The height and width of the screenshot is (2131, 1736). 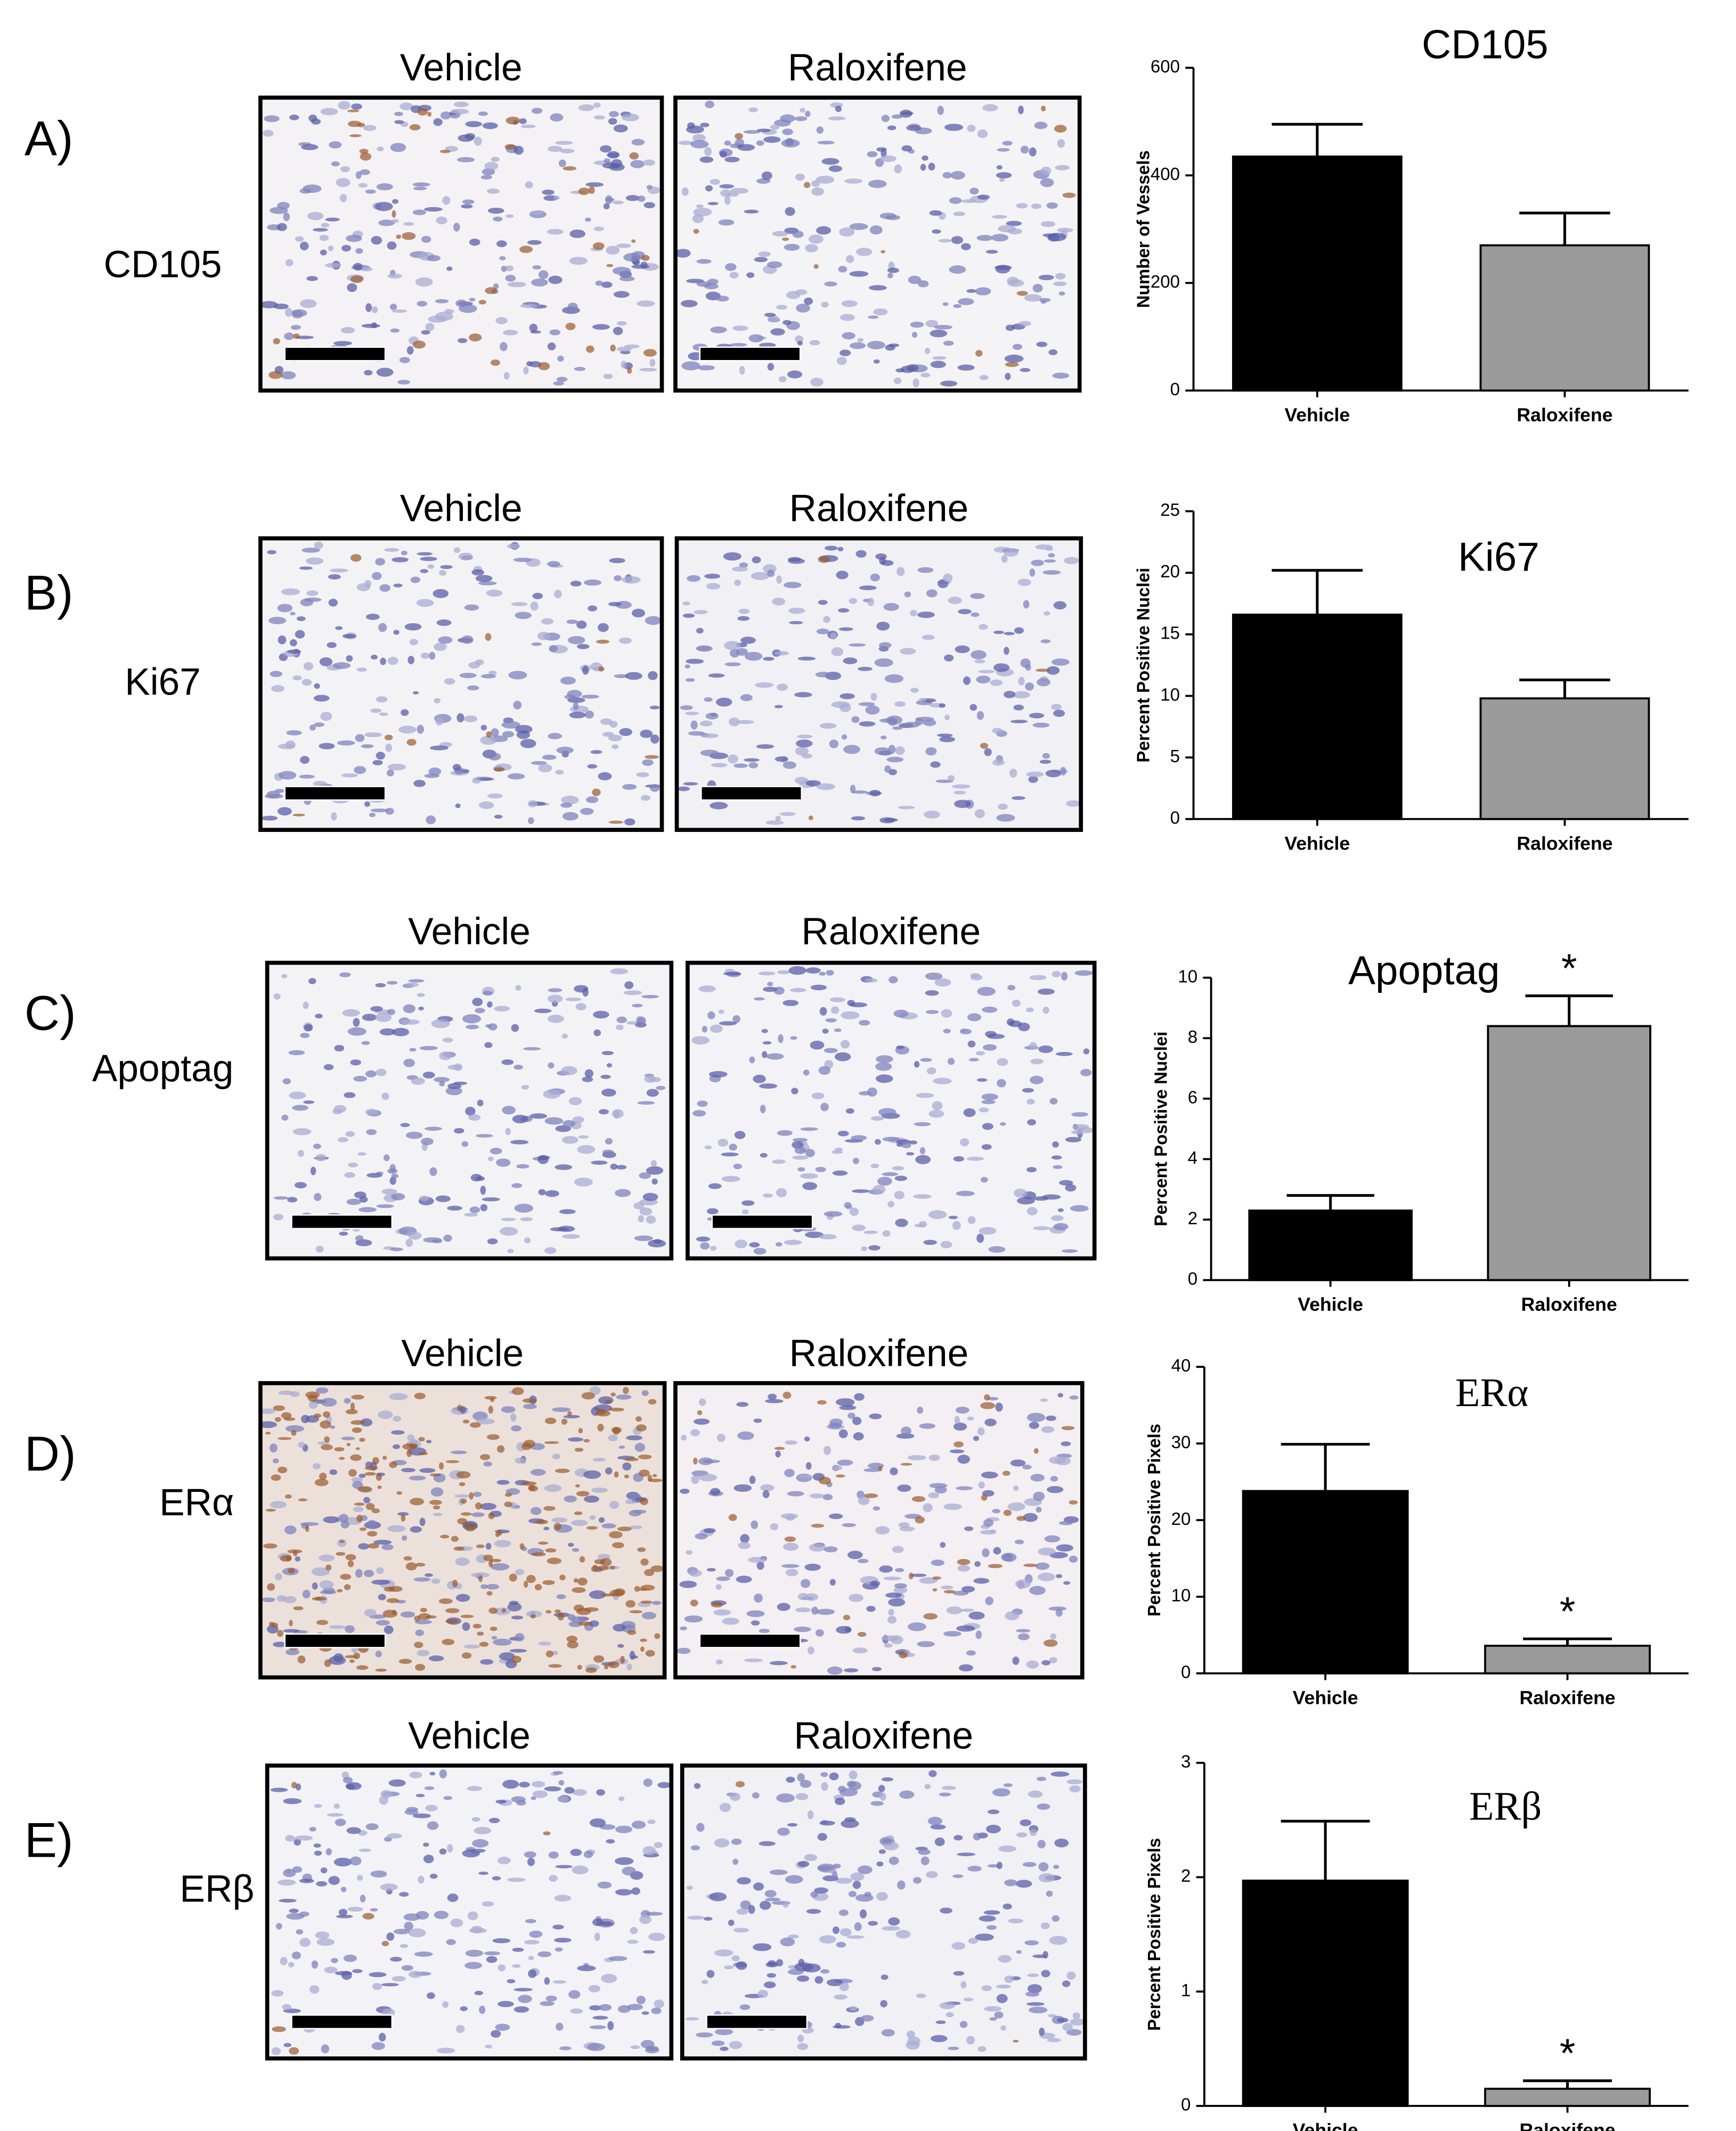 I want to click on y-tick-label: 15, so click(x=1170, y=633).